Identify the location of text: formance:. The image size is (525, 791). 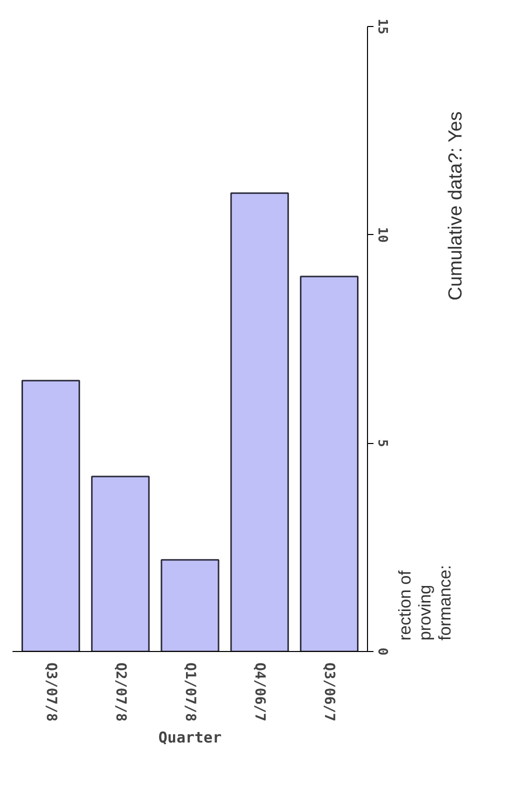
(445, 602).